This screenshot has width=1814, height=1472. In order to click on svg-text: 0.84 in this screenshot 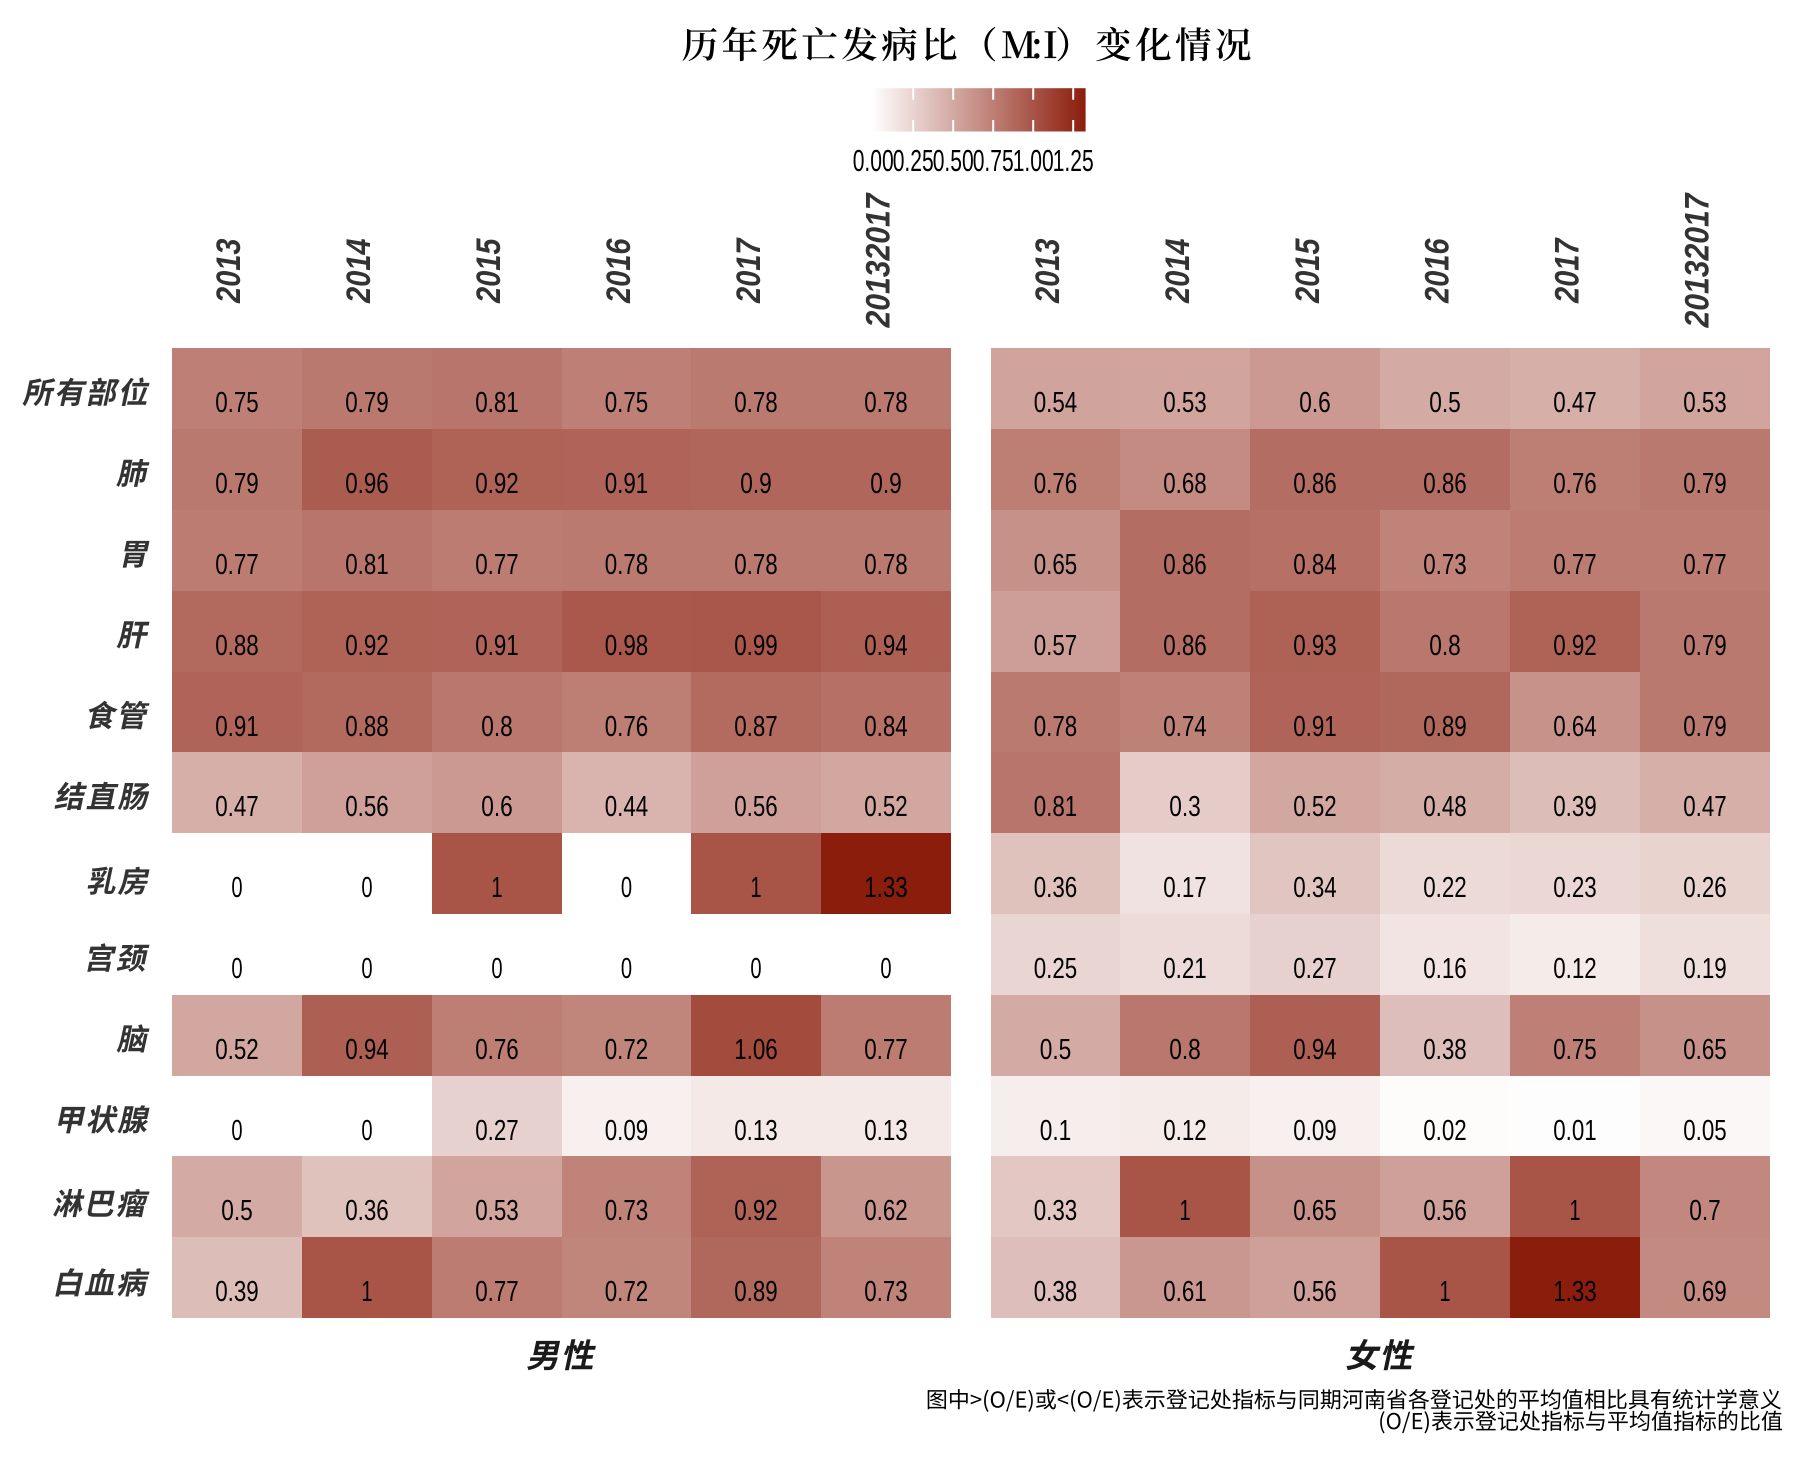, I will do `click(1315, 565)`.